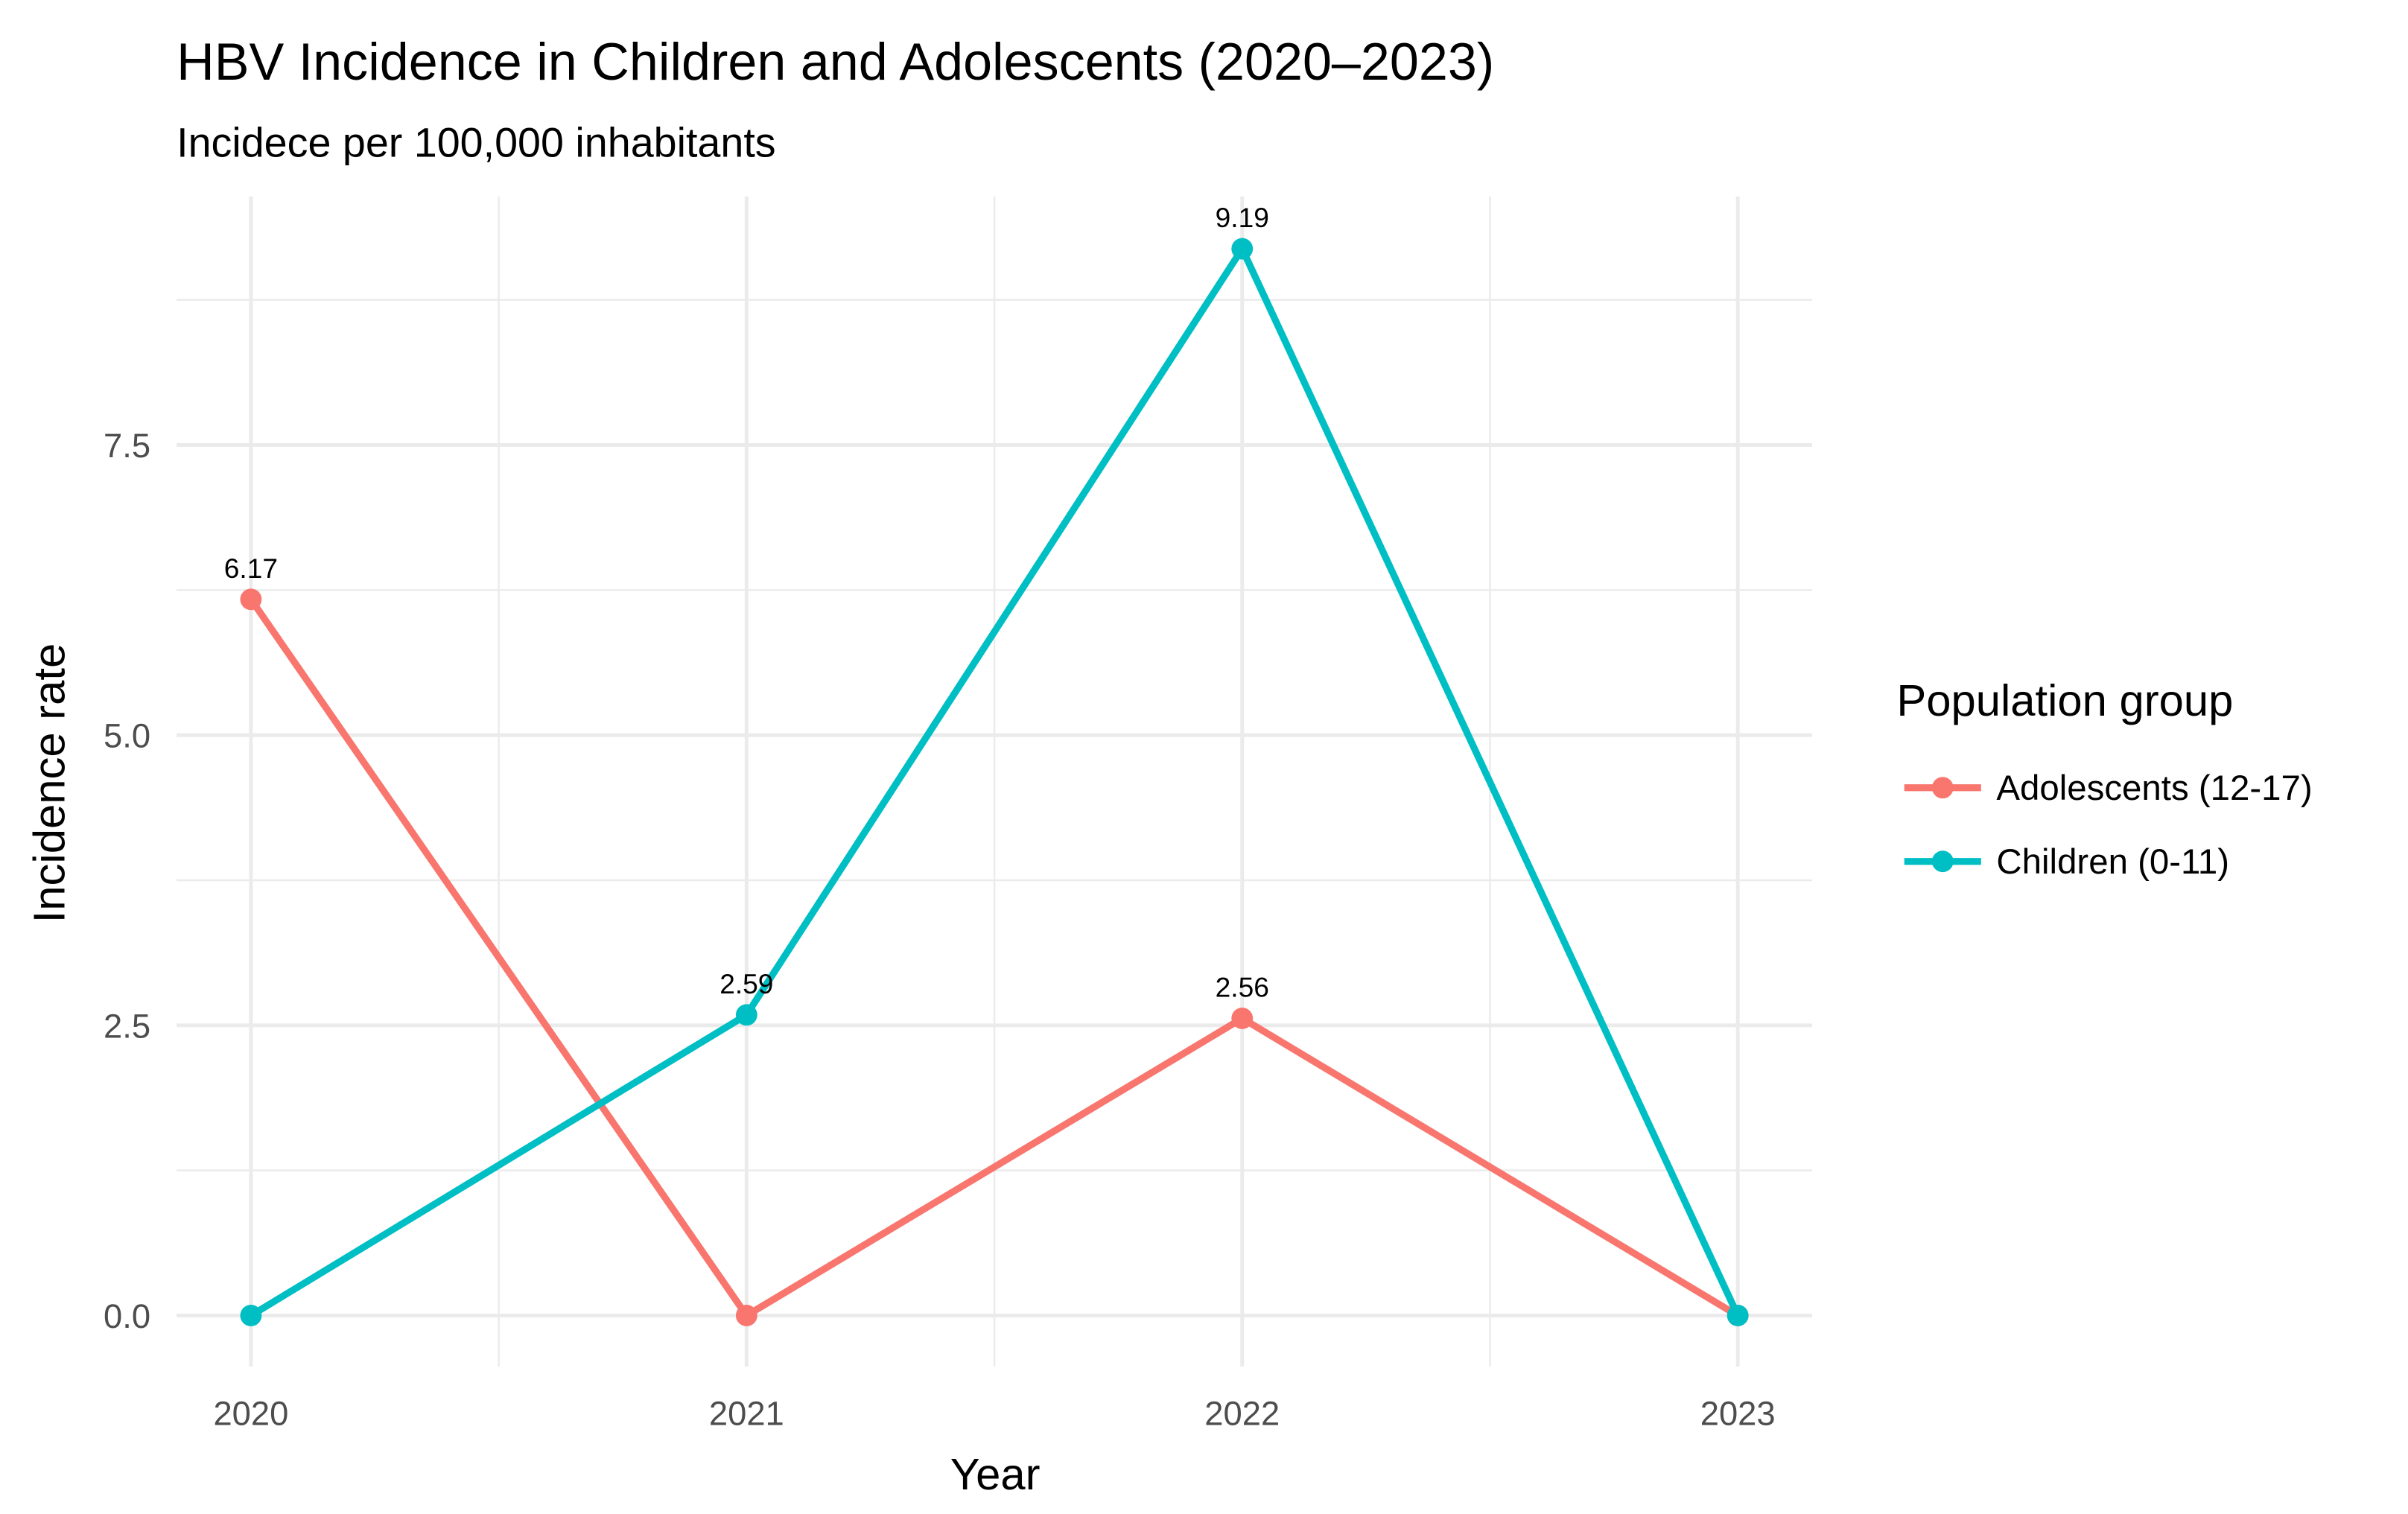 The width and height of the screenshot is (2408, 1514). Describe the element at coordinates (2154, 788) in the screenshot. I see `legend-label: Adolescents (12-17)` at that location.